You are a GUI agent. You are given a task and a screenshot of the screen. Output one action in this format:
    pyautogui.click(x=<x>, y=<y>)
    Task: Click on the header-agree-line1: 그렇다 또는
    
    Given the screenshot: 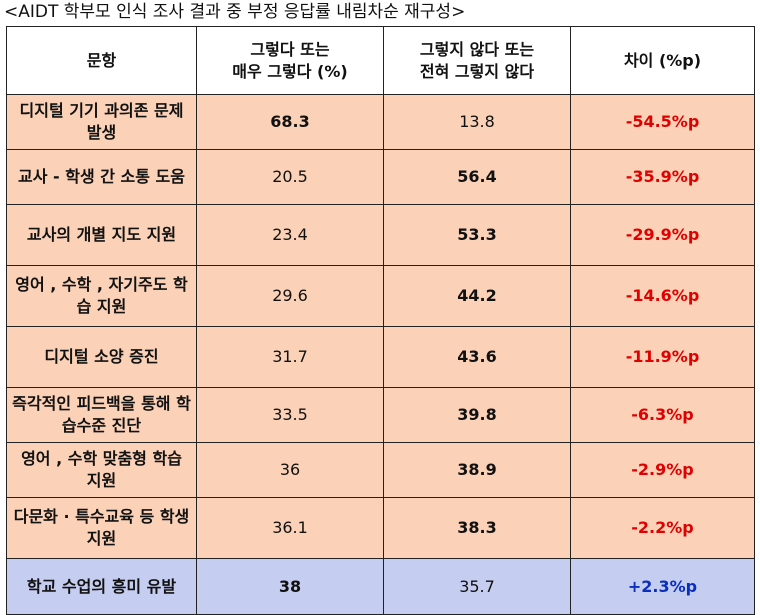 What is the action you would take?
    pyautogui.click(x=290, y=49)
    